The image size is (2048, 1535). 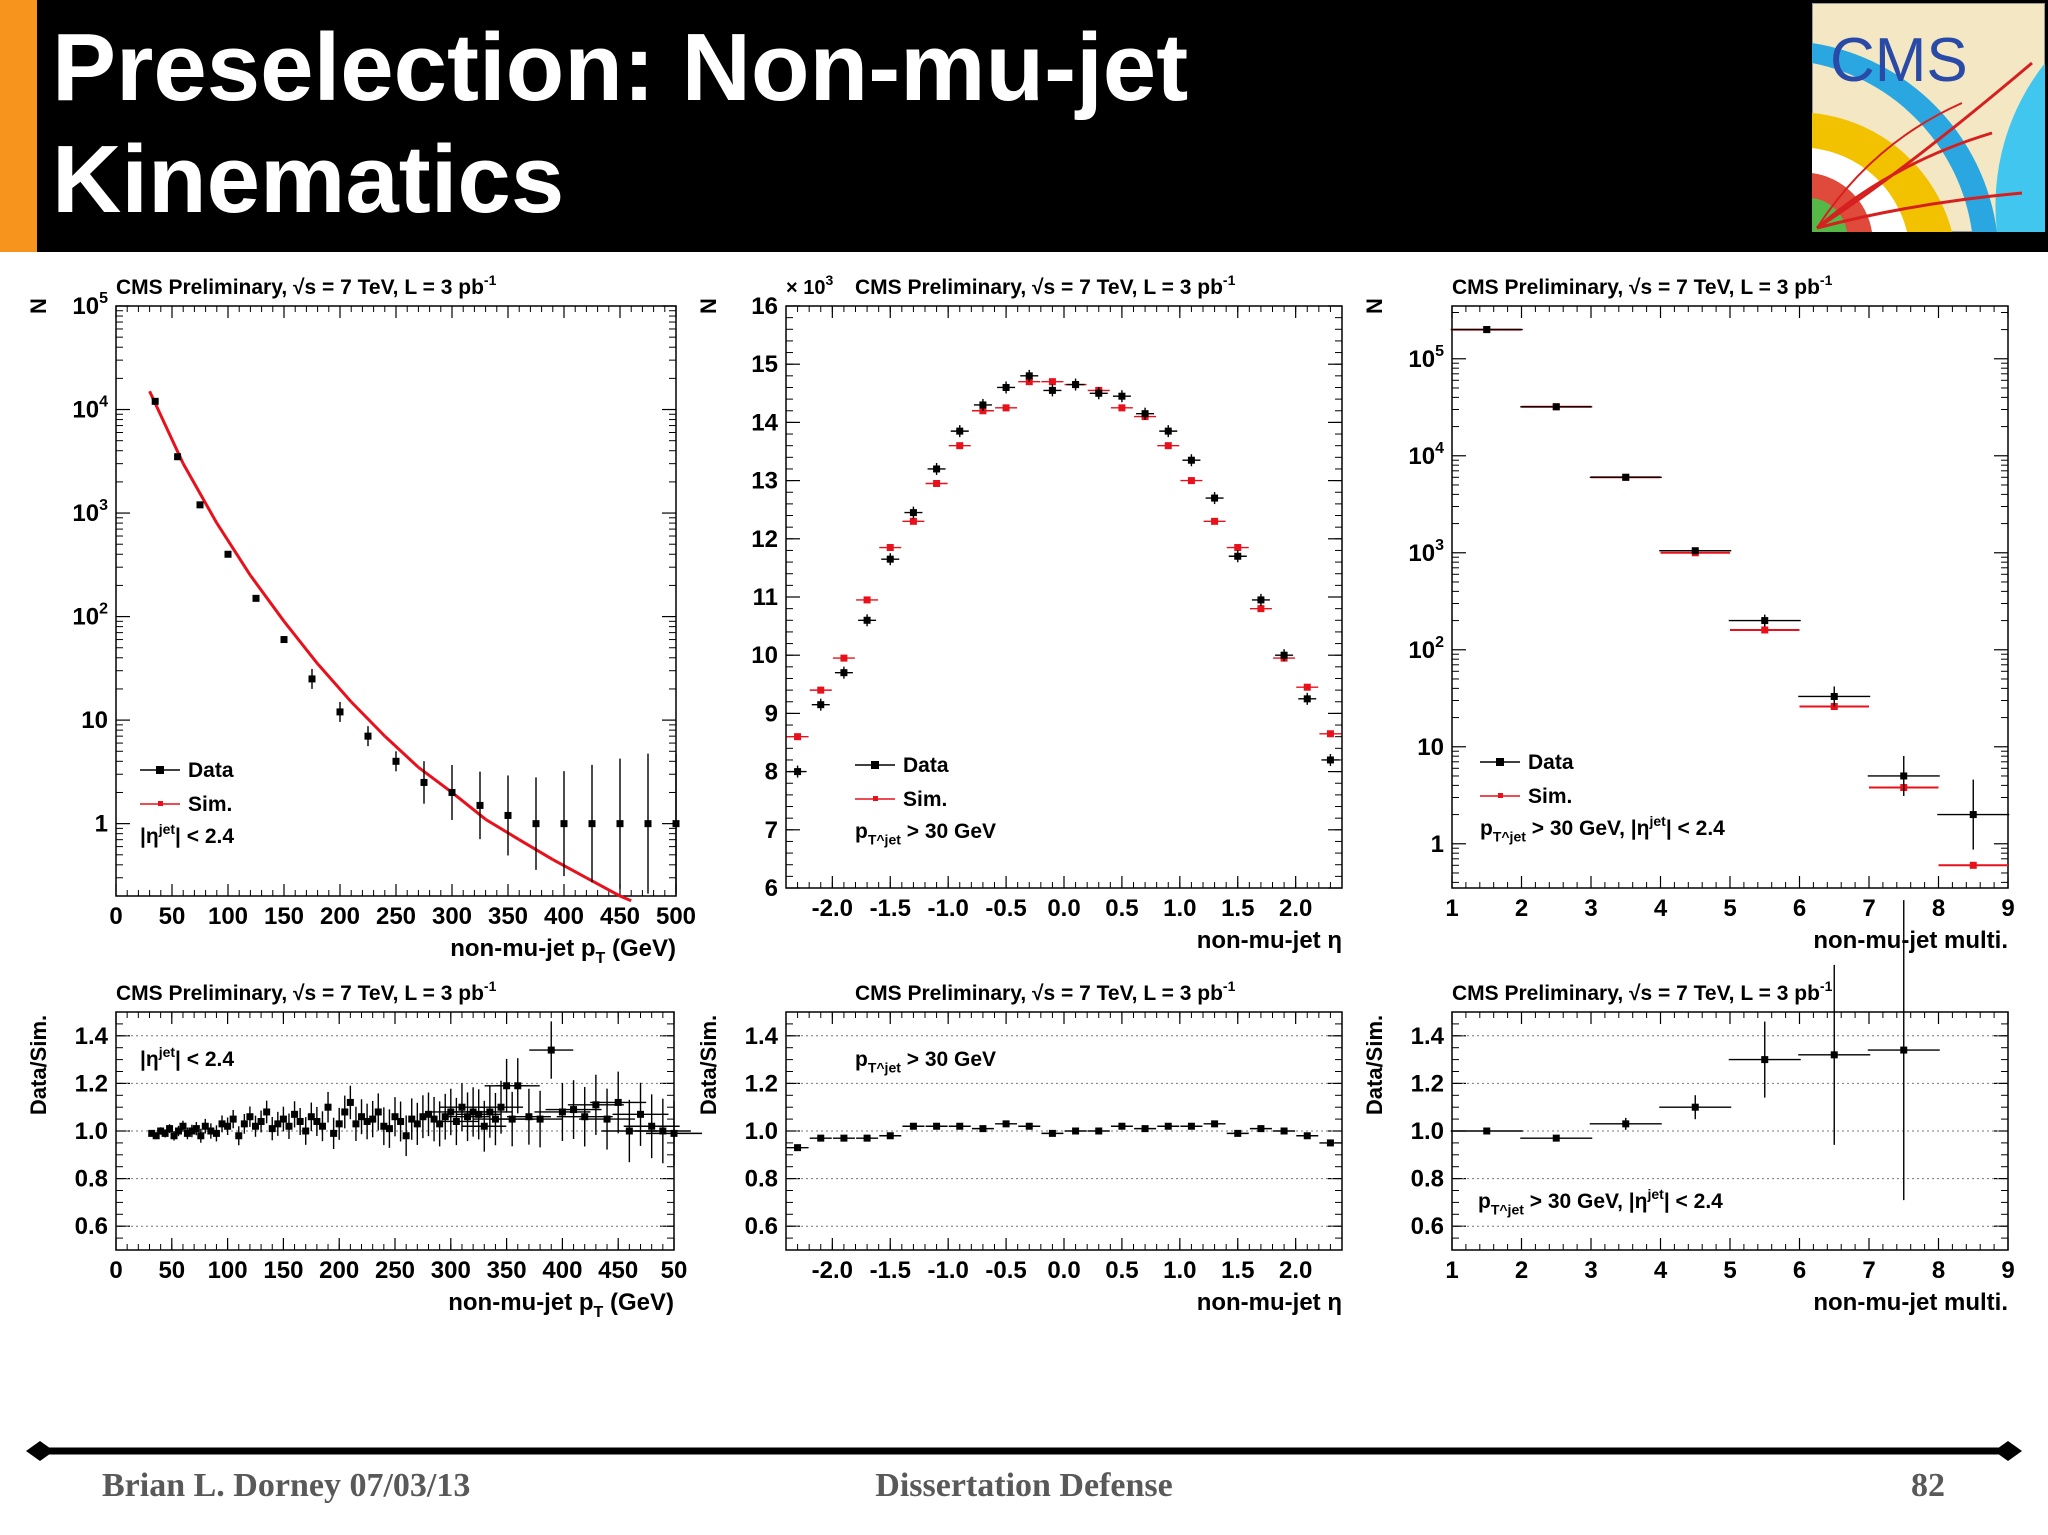 I want to click on x-tick-label: 100, so click(x=228, y=916).